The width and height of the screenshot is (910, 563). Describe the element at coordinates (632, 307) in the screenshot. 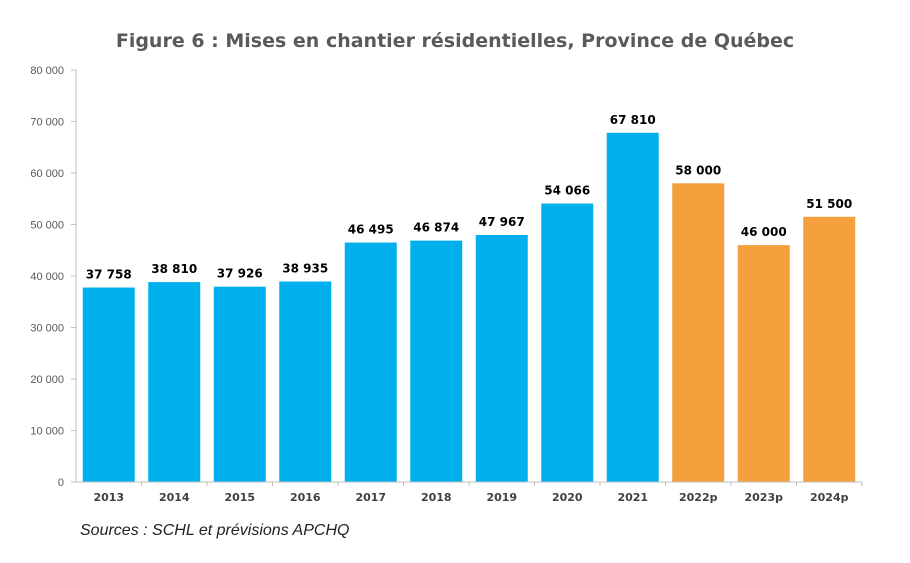

I see `bar-2021` at that location.